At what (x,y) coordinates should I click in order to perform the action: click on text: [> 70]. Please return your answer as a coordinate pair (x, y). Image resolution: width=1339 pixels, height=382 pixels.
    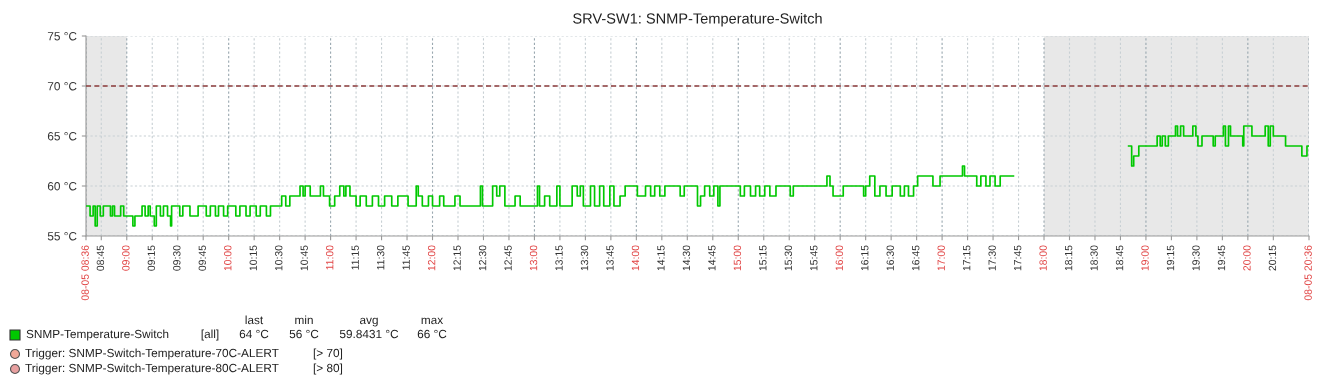
    Looking at the image, I should click on (328, 354).